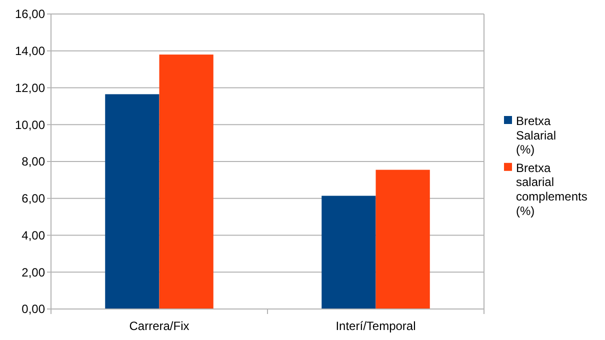 This screenshot has height=340, width=605. Describe the element at coordinates (552, 189) in the screenshot. I see `legend-label: Bretxa salarial complements (%)` at that location.